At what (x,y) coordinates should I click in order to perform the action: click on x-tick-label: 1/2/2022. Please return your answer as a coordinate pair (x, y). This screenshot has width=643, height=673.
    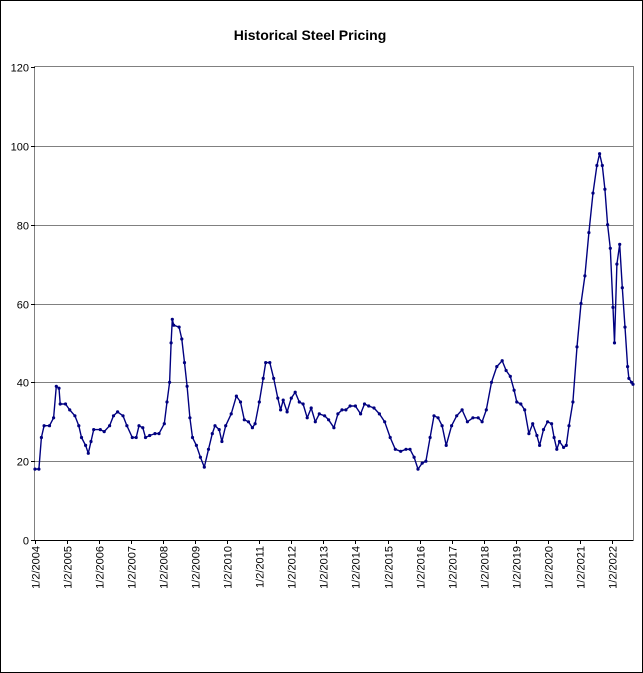
    Looking at the image, I should click on (614, 567).